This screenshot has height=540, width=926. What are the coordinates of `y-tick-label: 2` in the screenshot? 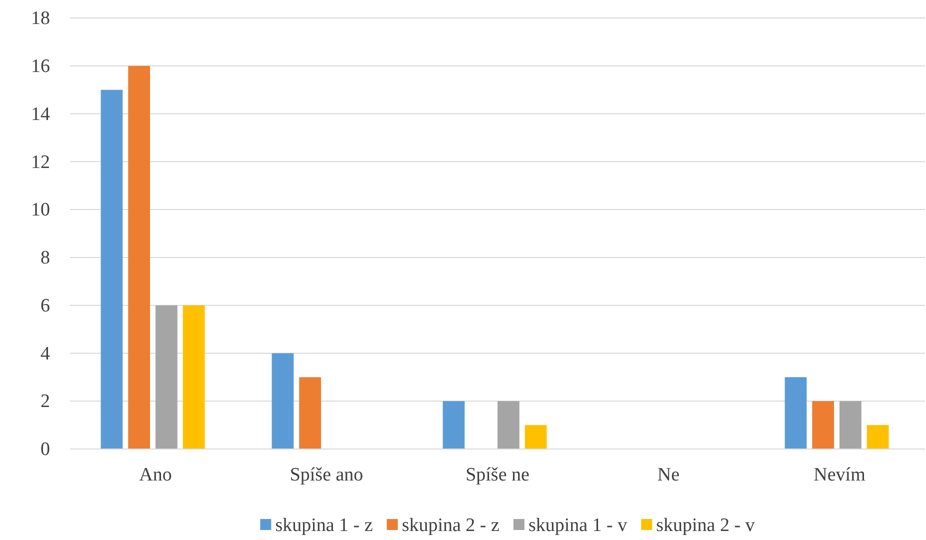 It's located at (45, 401).